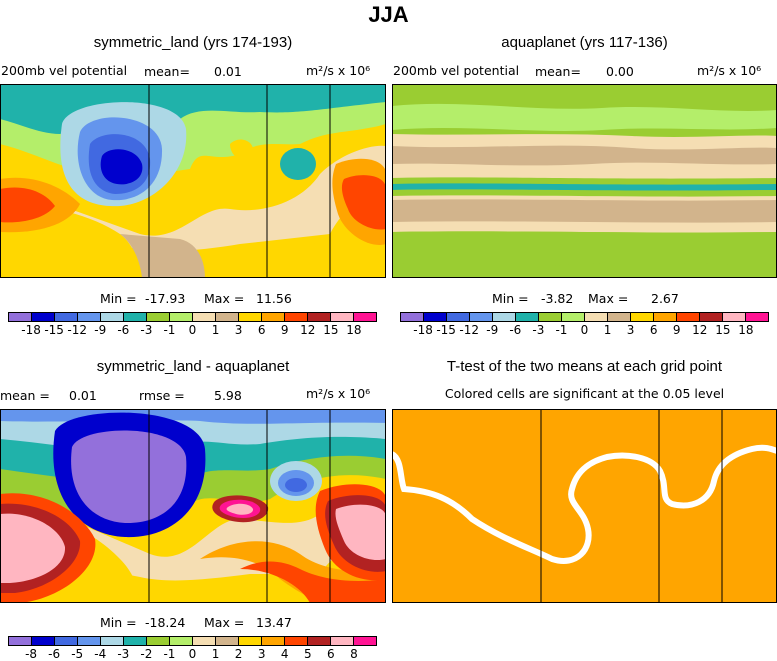  What do you see at coordinates (238, 654) in the screenshot?
I see `colorbar-tick-label: 2` at bounding box center [238, 654].